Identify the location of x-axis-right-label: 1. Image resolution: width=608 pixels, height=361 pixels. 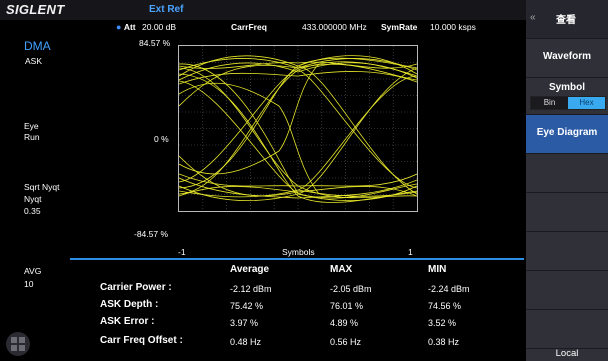
(410, 252).